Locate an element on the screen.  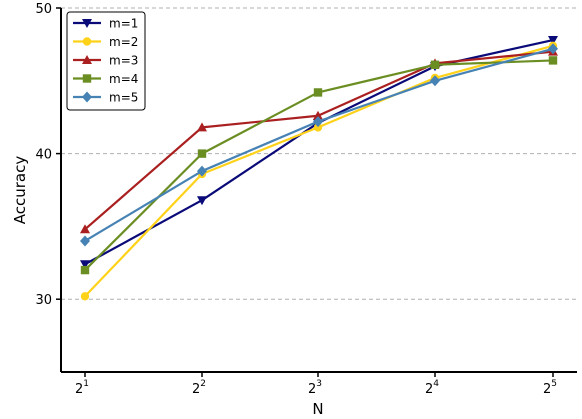
legend-label-m=4: m=4 is located at coordinates (123, 79).